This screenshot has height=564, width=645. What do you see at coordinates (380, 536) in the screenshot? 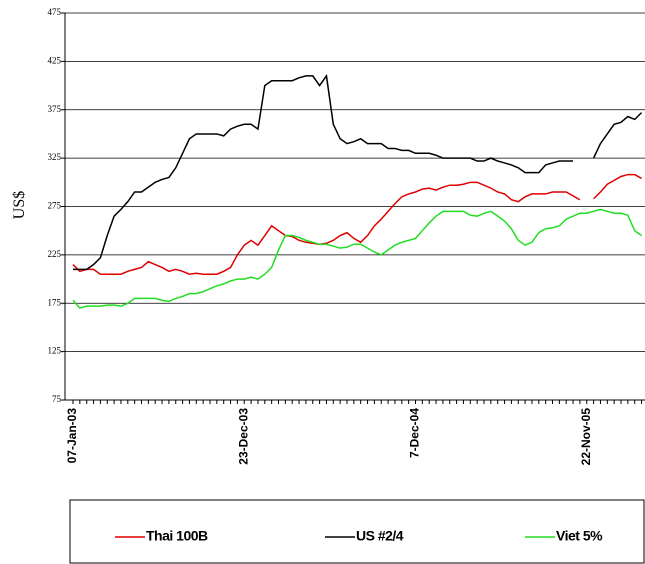
I see `legend-label: US #2/4` at bounding box center [380, 536].